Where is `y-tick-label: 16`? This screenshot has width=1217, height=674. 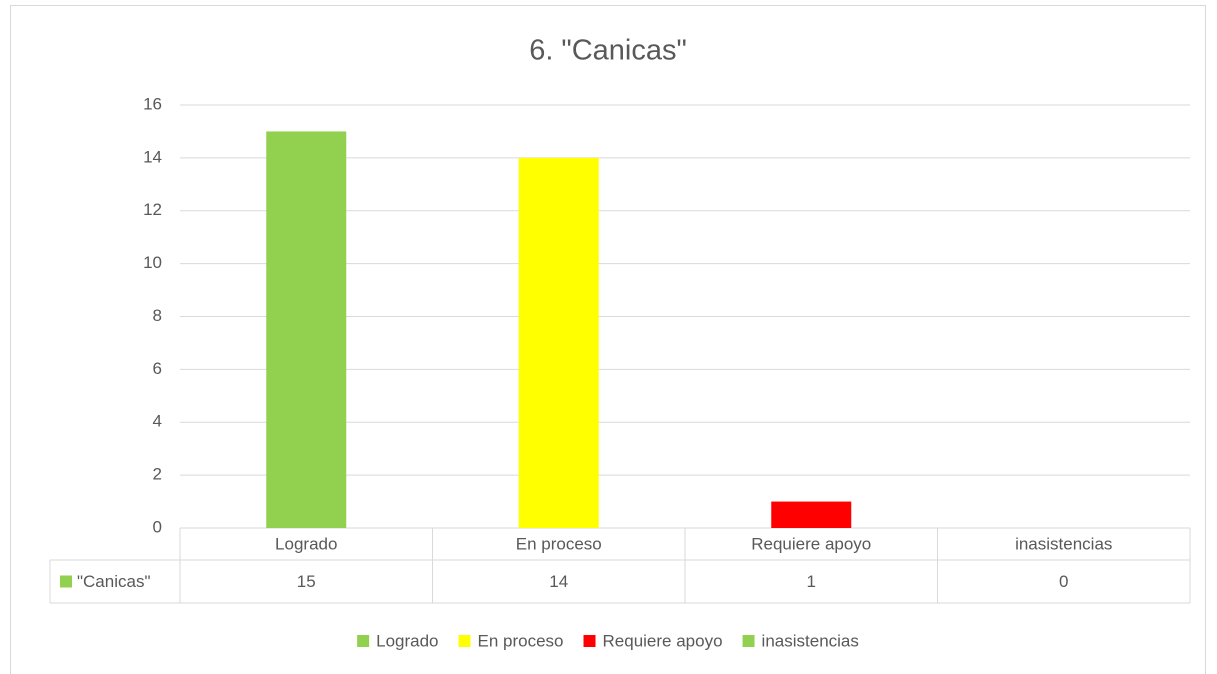 y-tick-label: 16 is located at coordinates (152, 103).